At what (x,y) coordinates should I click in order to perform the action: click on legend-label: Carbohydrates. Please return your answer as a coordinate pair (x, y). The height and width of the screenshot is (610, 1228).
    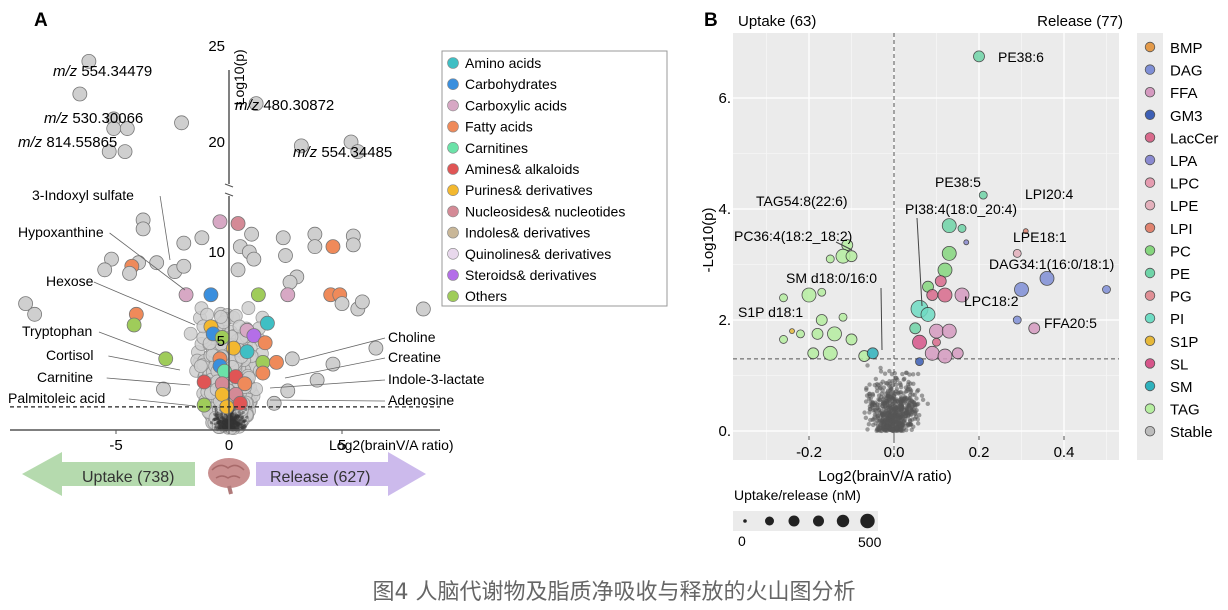
    Looking at the image, I should click on (511, 84).